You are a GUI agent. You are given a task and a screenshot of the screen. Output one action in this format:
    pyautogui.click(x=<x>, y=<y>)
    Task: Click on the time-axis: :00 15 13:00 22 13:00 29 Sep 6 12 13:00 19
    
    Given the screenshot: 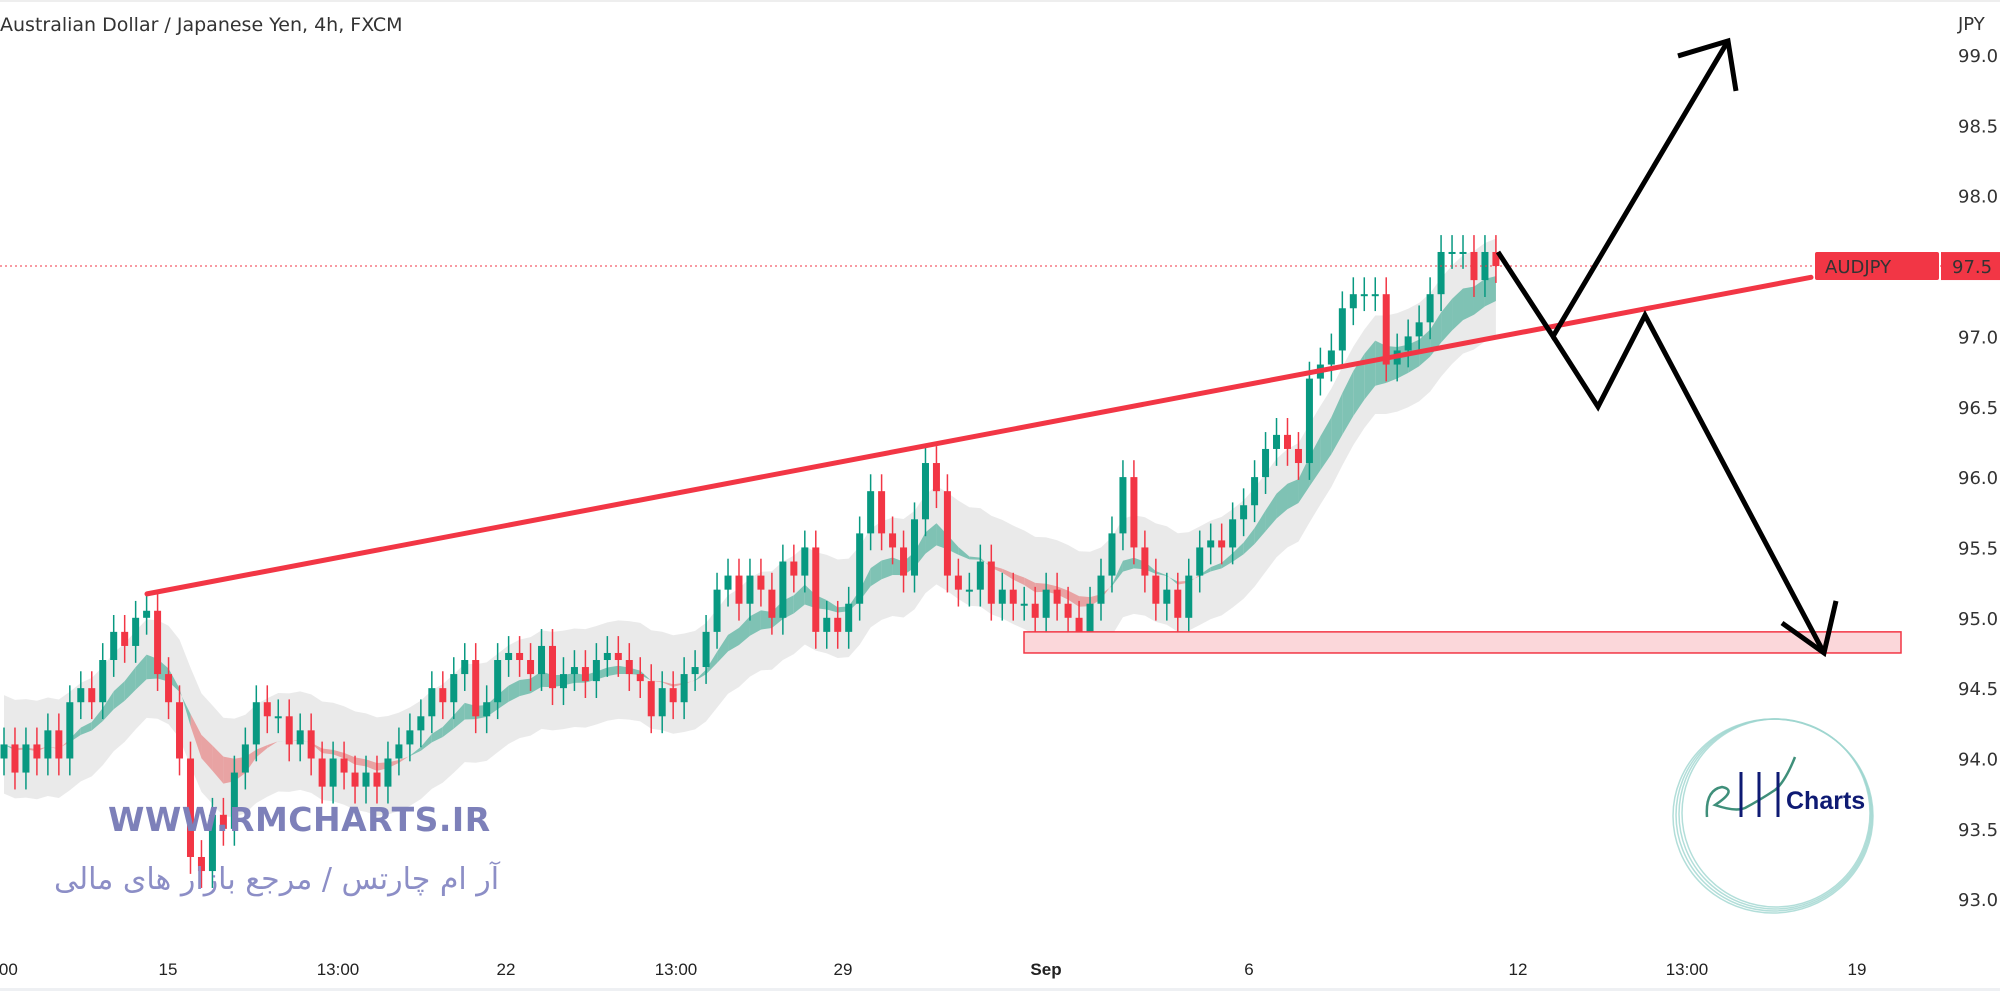 What is the action you would take?
    pyautogui.click(x=933, y=969)
    